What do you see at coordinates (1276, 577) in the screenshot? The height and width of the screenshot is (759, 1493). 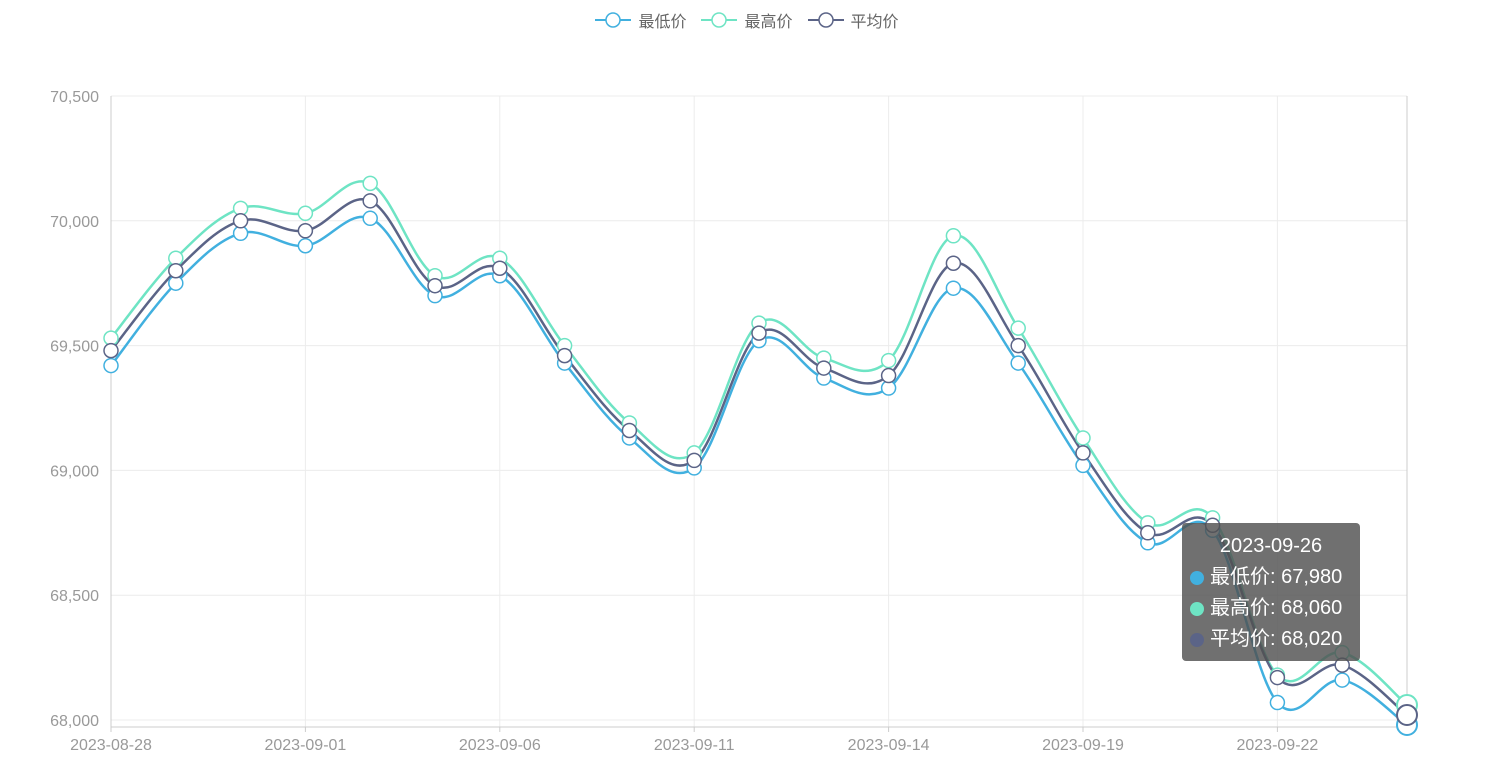 I see `tooltip-row-label: 最低价: 67,980` at bounding box center [1276, 577].